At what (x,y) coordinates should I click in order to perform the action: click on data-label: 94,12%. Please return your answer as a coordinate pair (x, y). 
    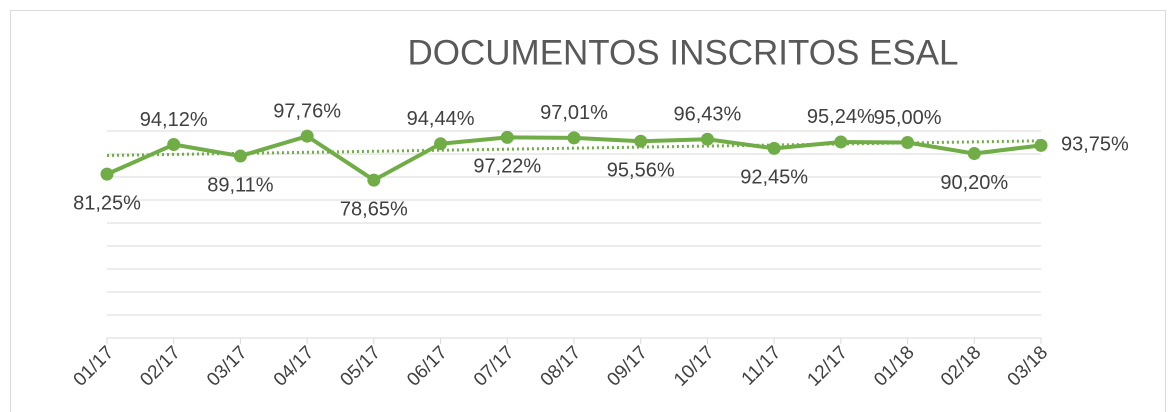
    Looking at the image, I should click on (174, 120).